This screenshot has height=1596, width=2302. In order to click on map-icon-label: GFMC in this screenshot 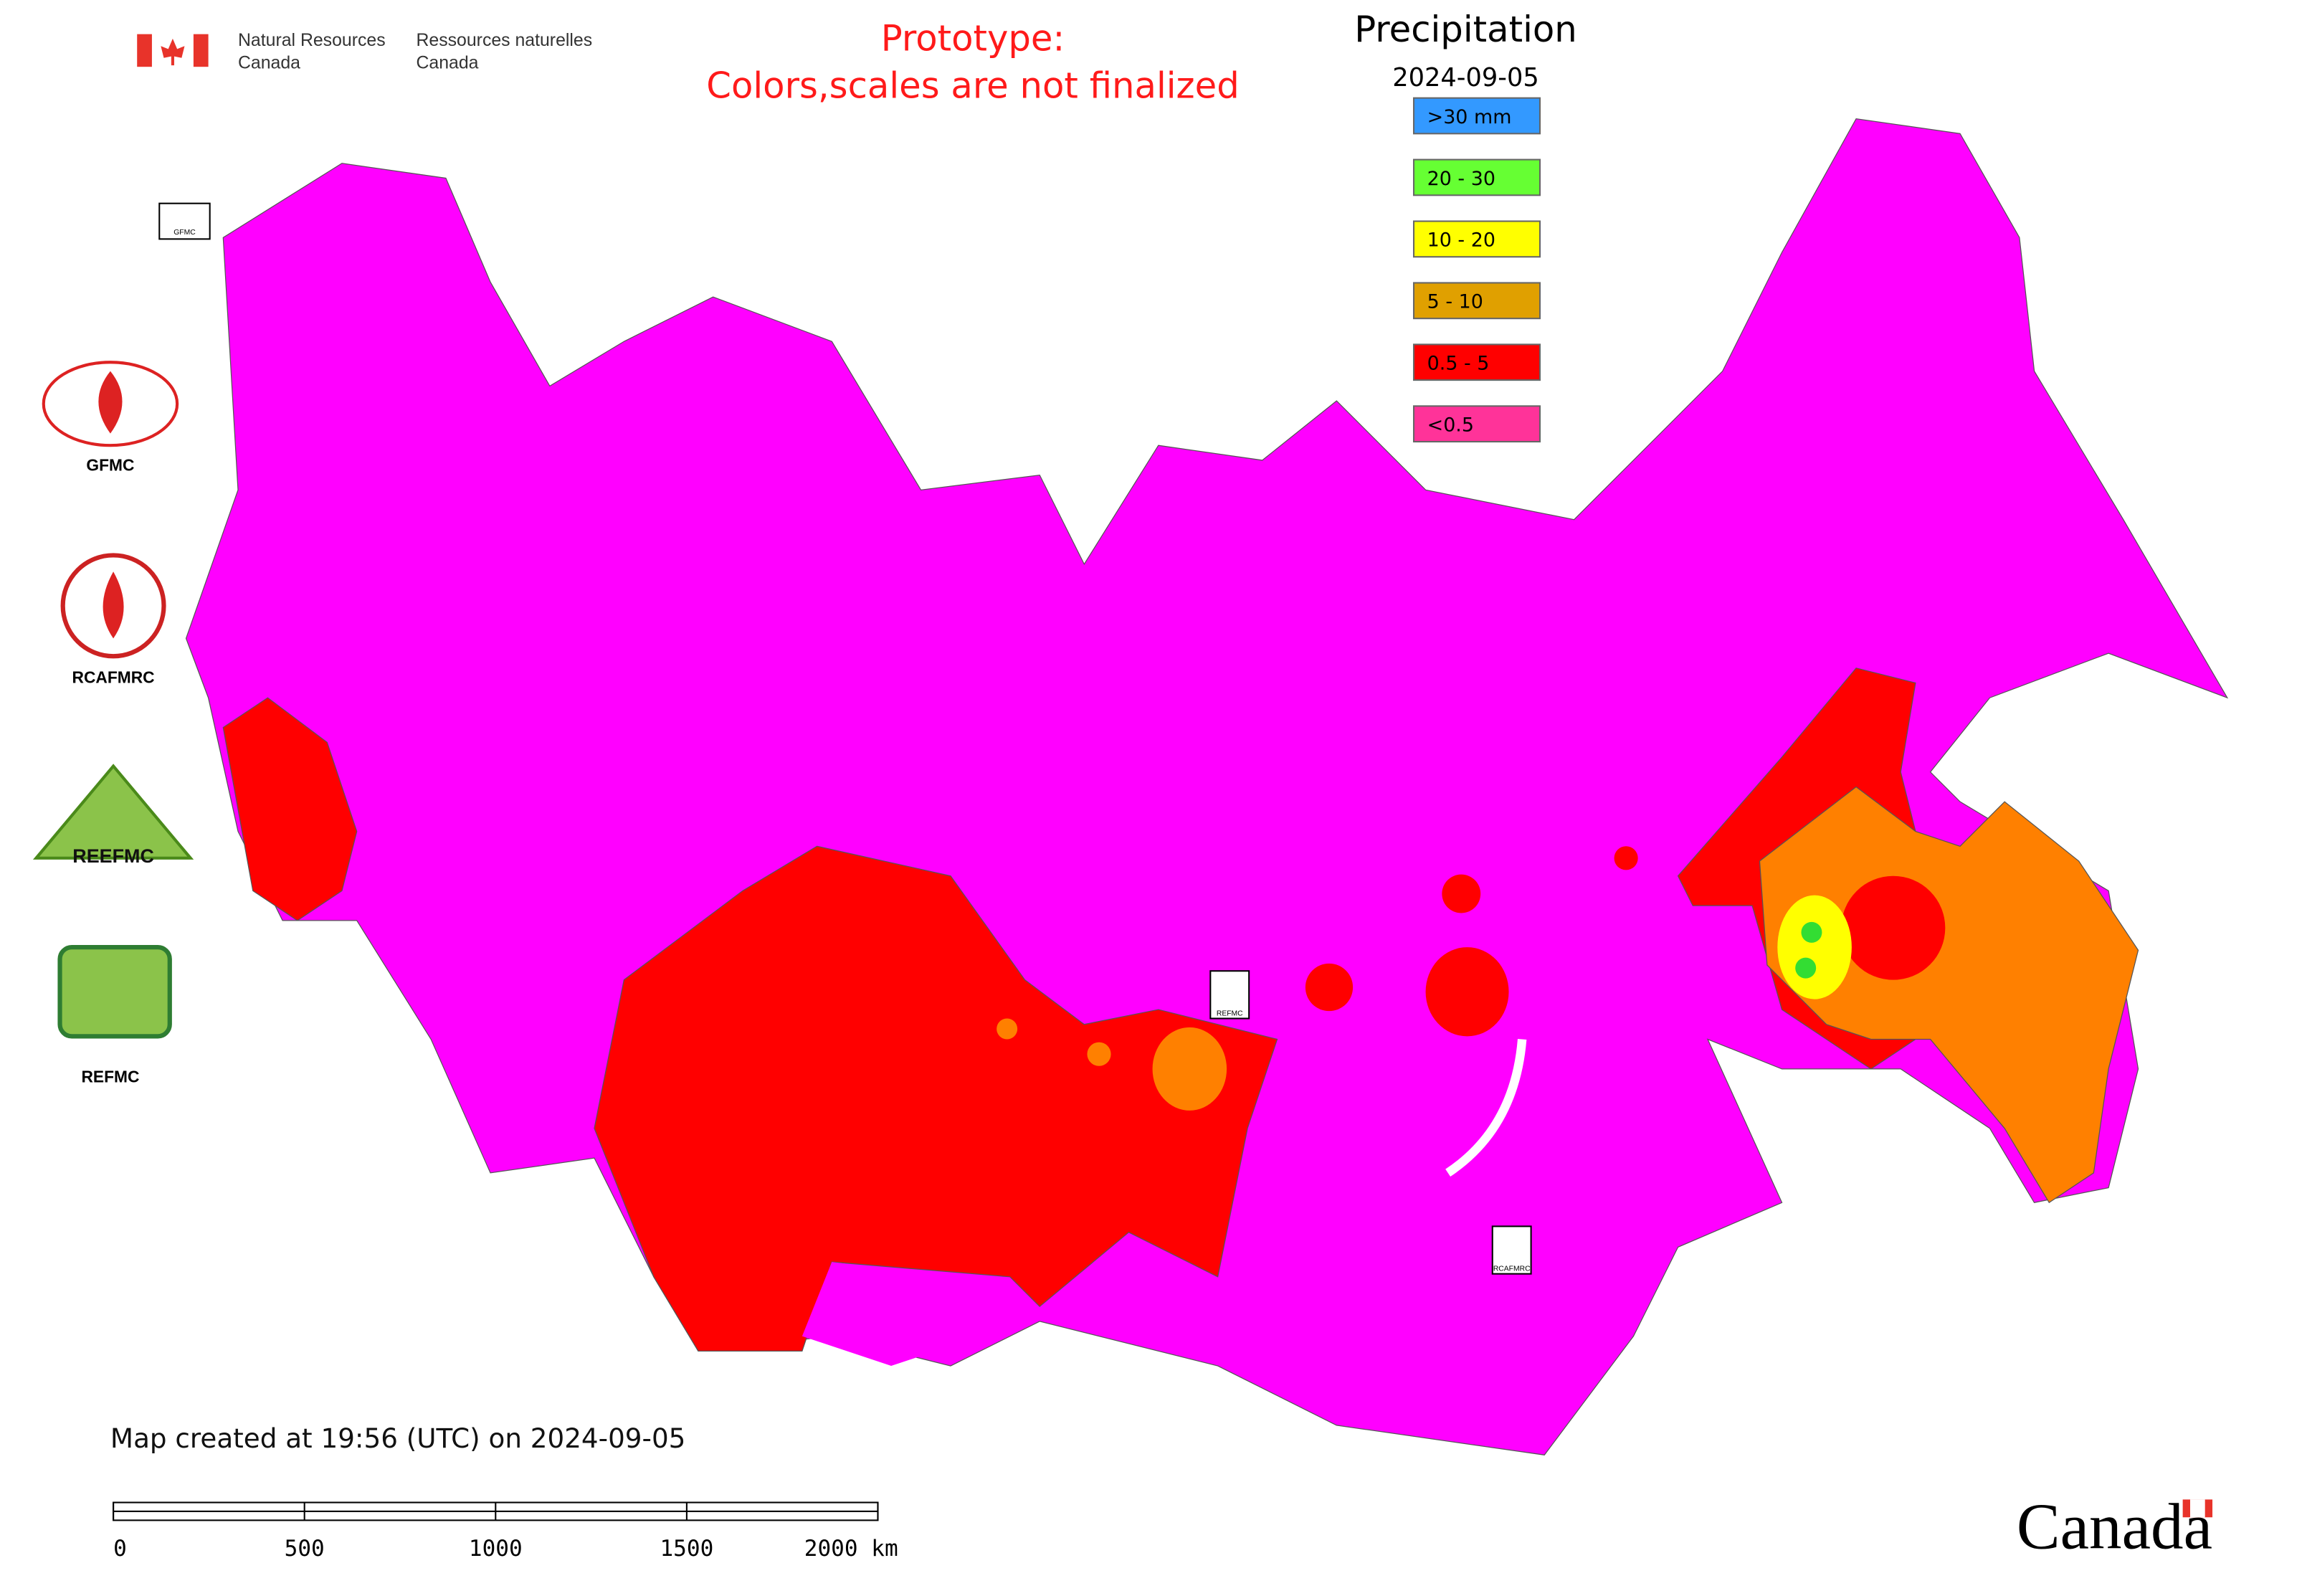, I will do `click(184, 233)`.